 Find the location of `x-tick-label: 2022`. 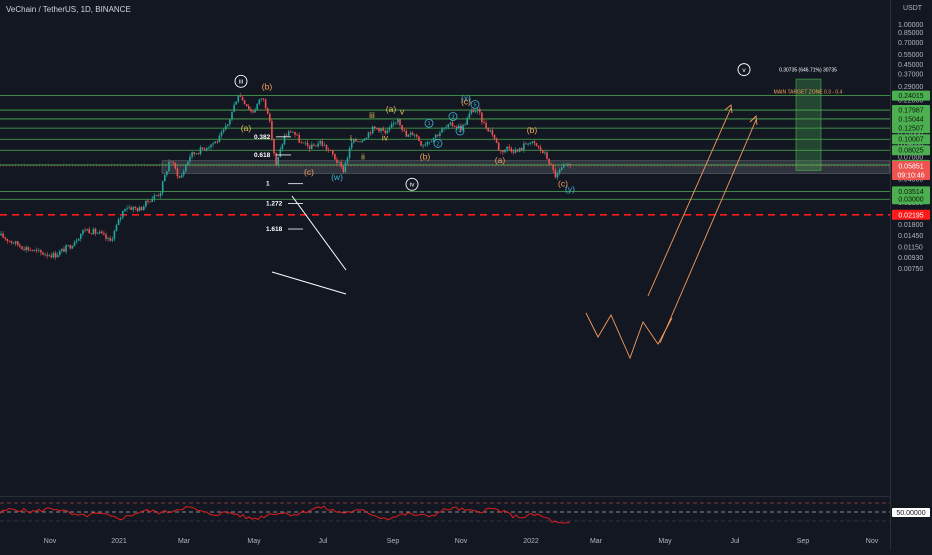

x-tick-label: 2022 is located at coordinates (531, 541).